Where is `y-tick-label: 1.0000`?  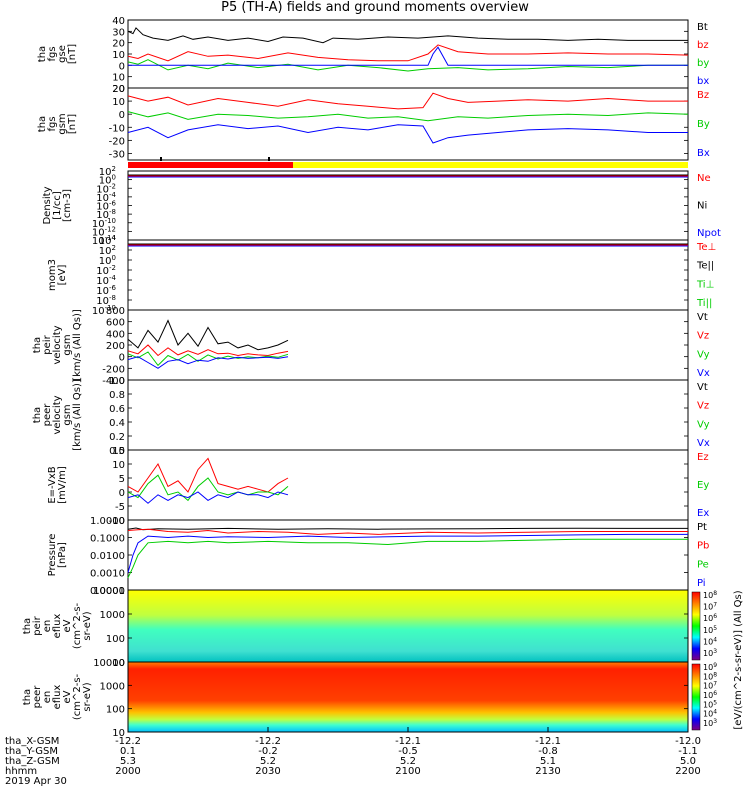 y-tick-label: 1.0000 is located at coordinates (107, 521).